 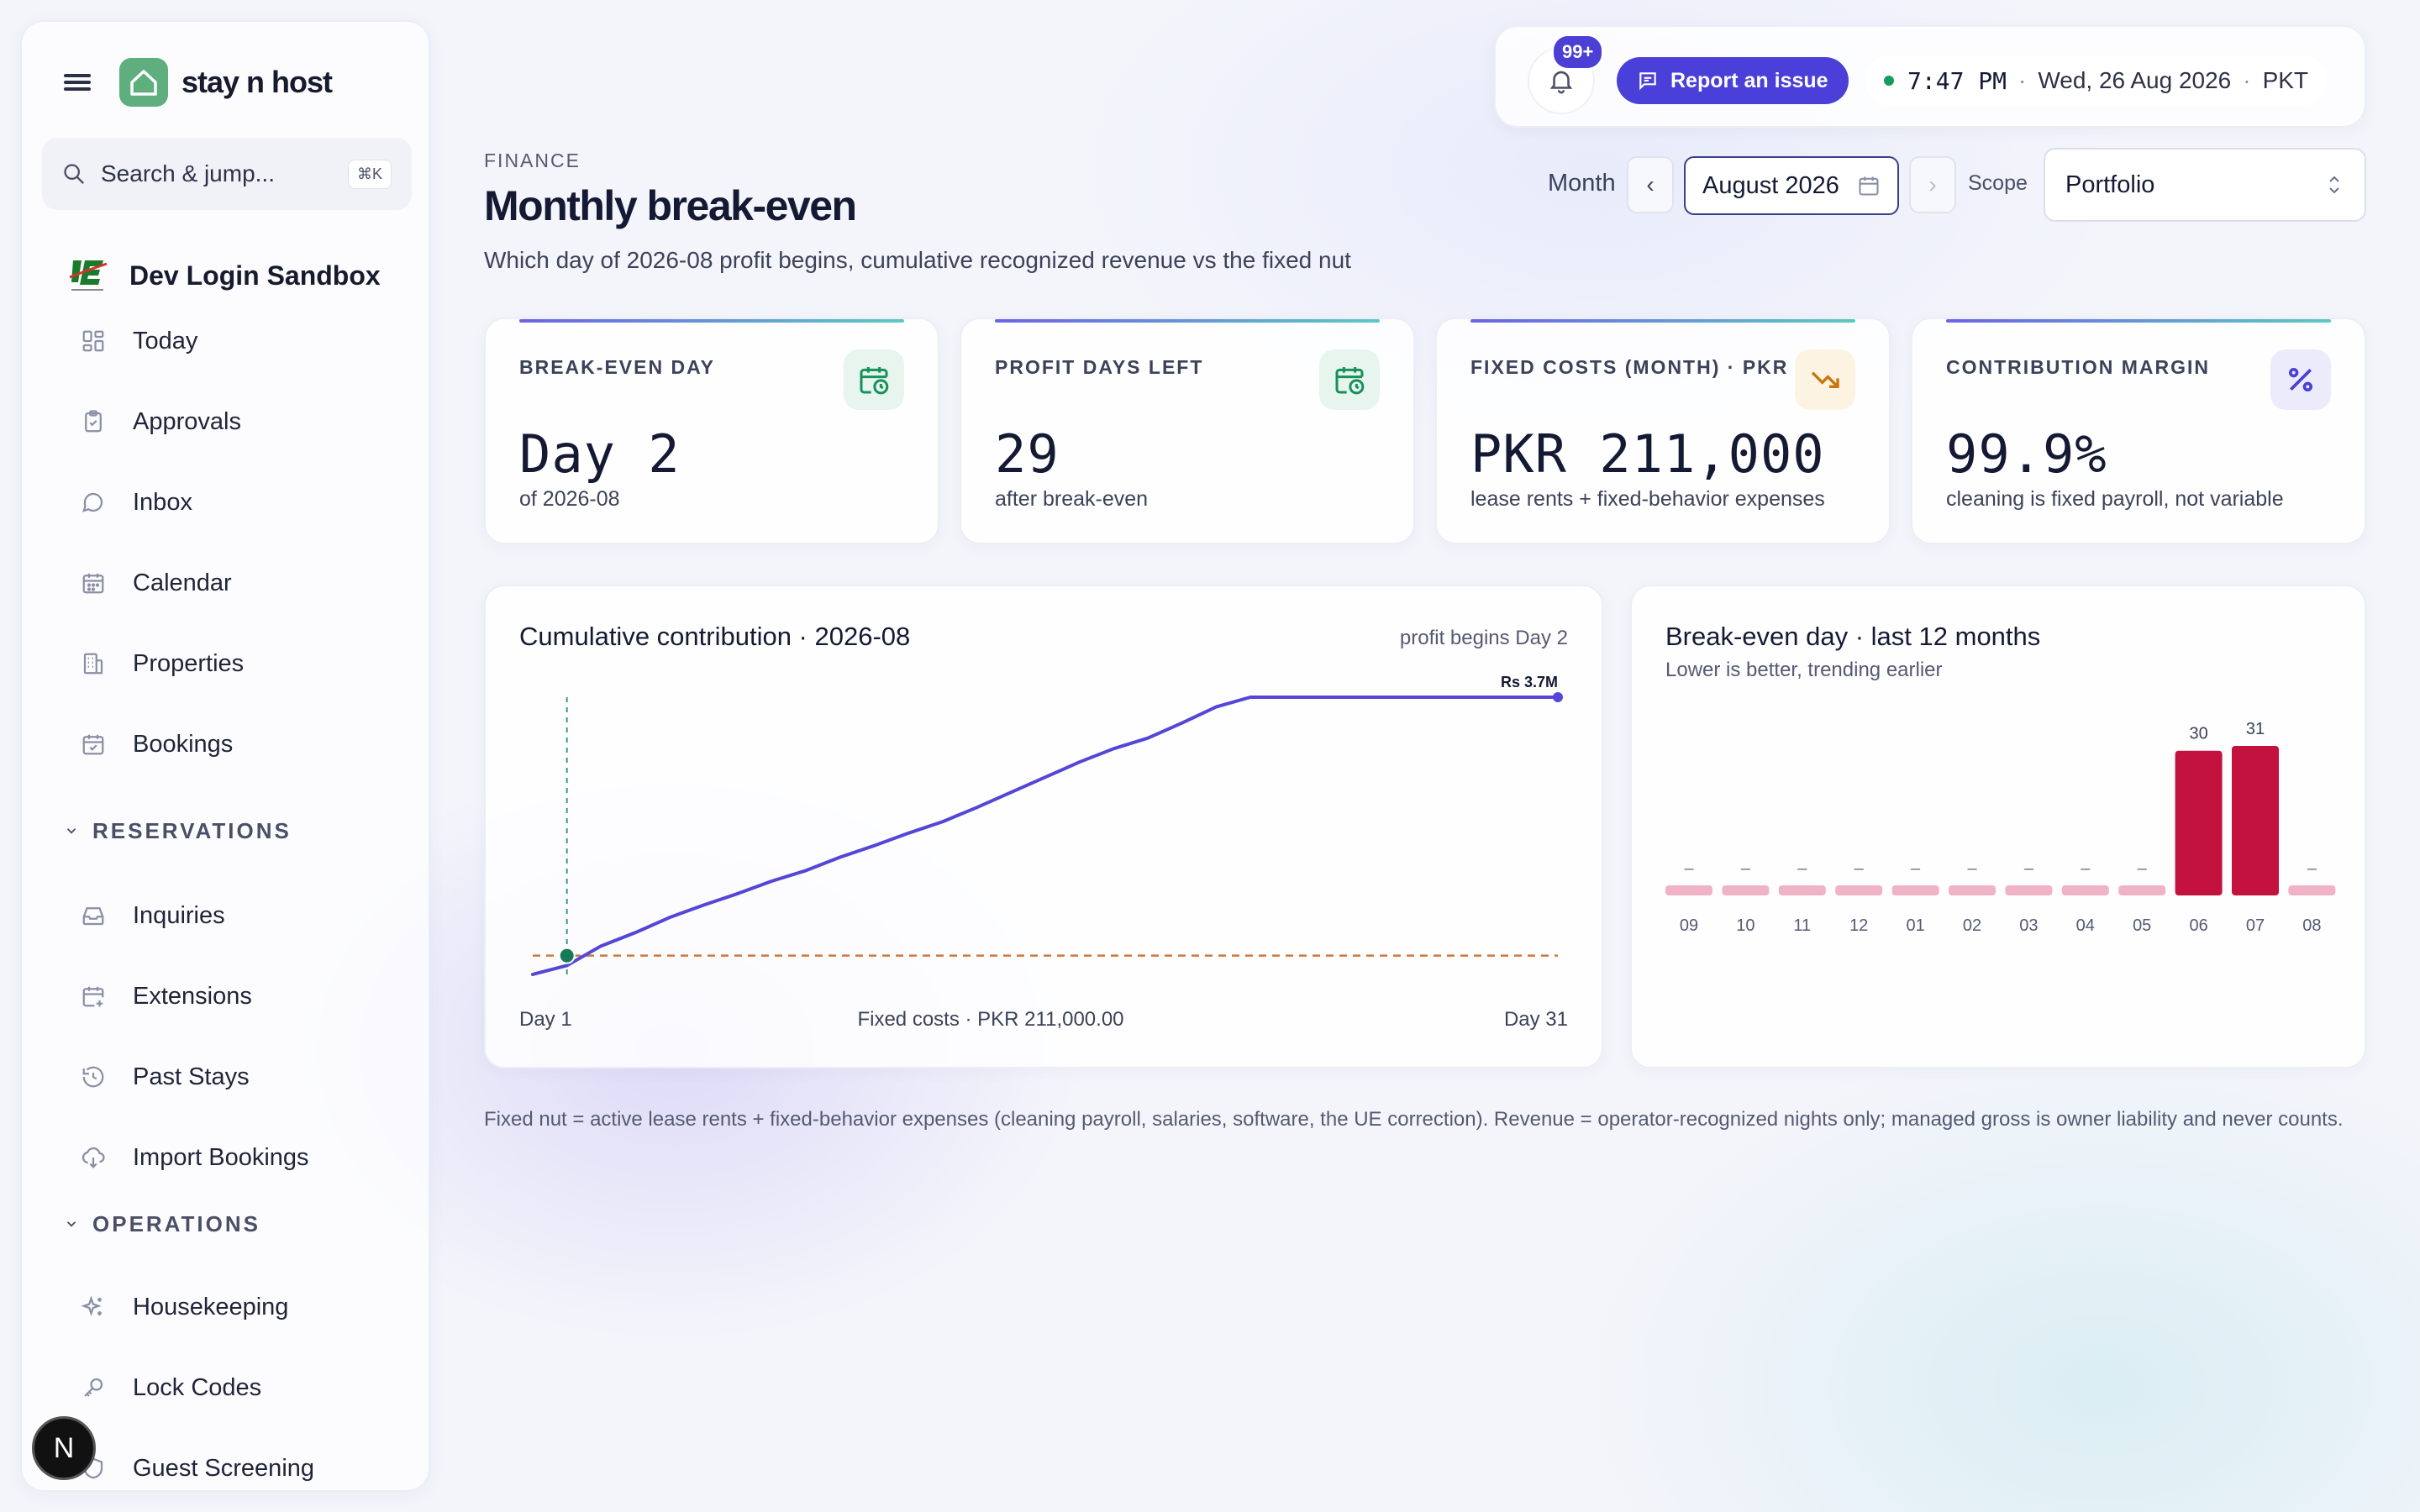 What do you see at coordinates (1027, 454) in the screenshot?
I see `kpi-value: 29` at bounding box center [1027, 454].